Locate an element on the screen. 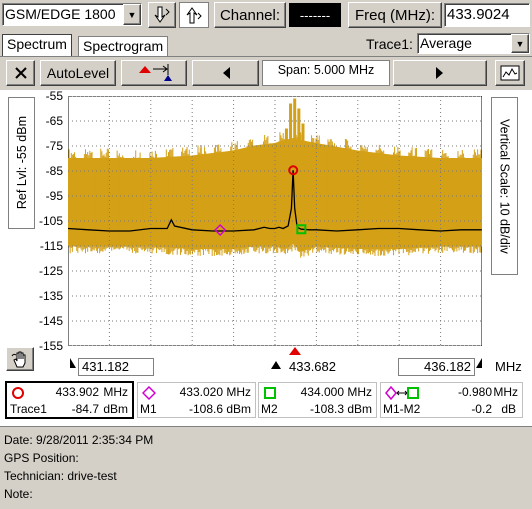 This screenshot has width=532, height=509. pointer-up-icon is located at coordinates (194, 15).